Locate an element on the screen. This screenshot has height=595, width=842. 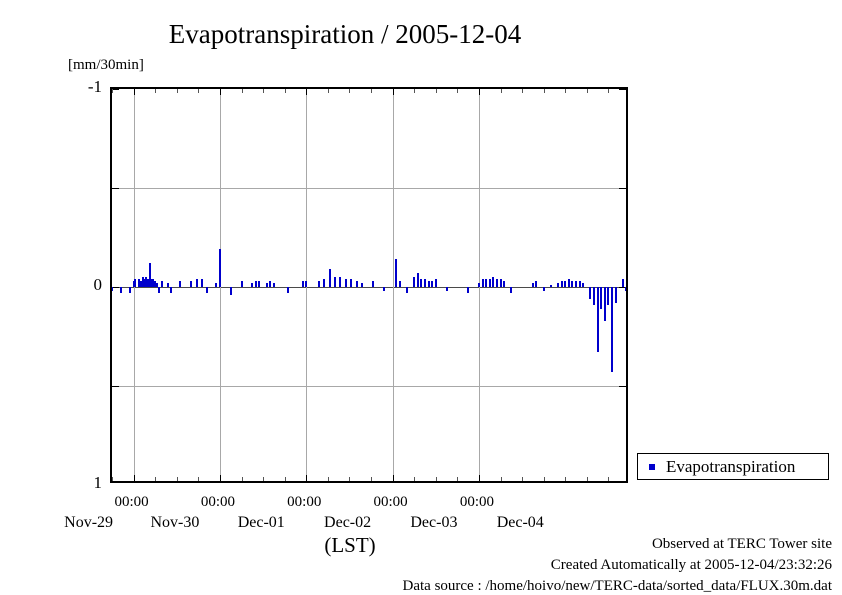
x-axis-date-label: Dec-02 is located at coordinates (348, 522).